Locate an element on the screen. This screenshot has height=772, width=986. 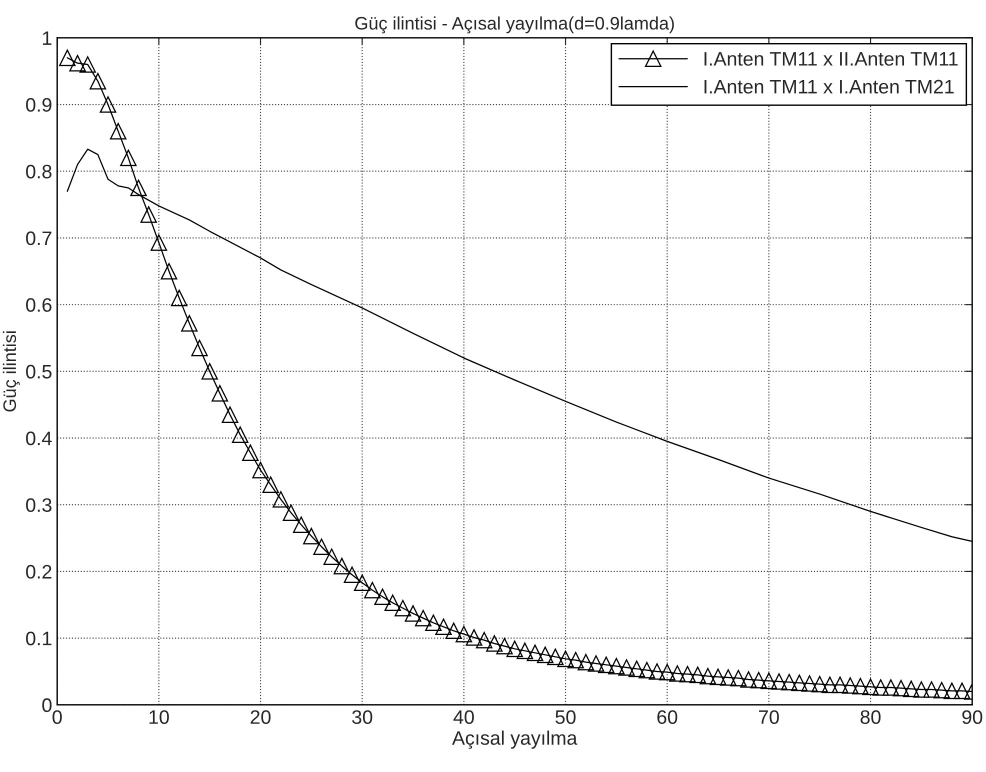
x-tick-label: 10 is located at coordinates (159, 717).